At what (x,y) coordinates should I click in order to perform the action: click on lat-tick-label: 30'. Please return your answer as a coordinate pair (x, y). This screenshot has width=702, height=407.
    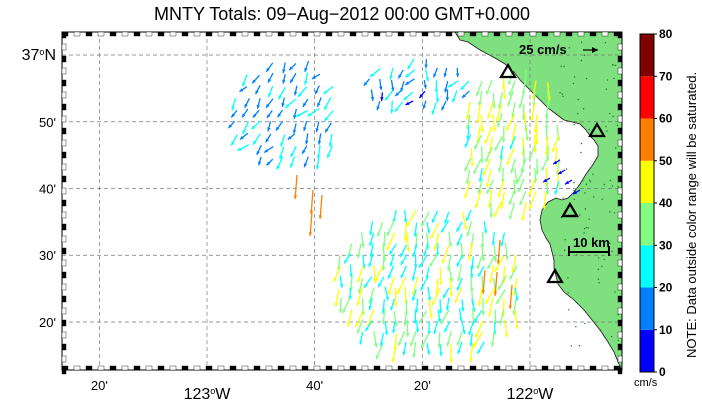
    Looking at the image, I should click on (47, 255).